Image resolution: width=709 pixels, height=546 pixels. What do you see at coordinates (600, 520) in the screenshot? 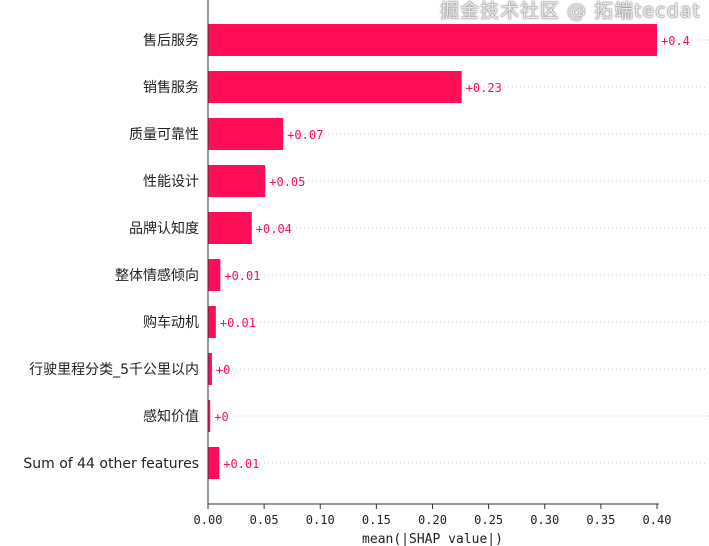
I see `x-tick-label: 0.35` at bounding box center [600, 520].